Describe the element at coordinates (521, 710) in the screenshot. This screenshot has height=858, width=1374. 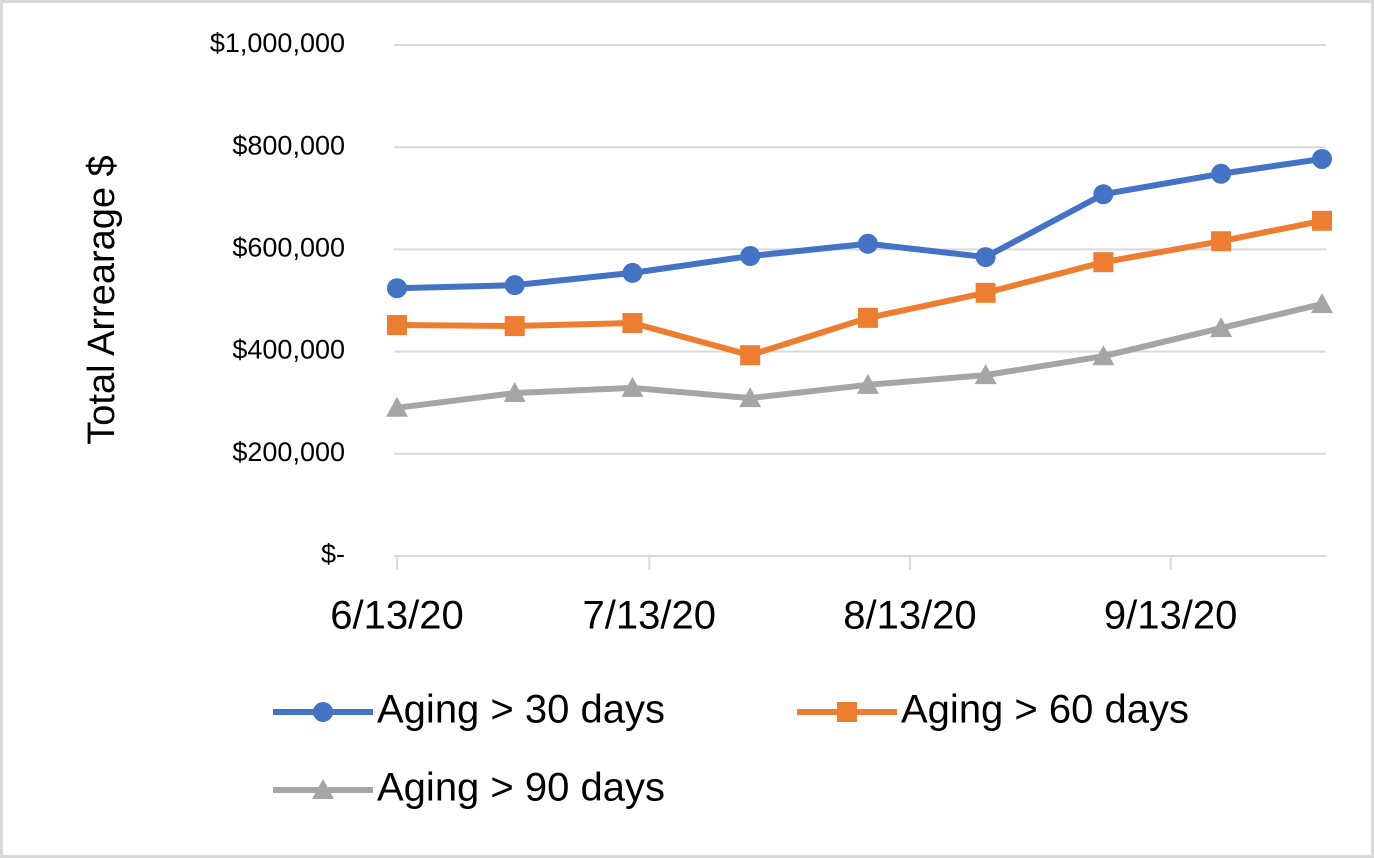
I see `legend-label: Aging > 30 days` at that location.